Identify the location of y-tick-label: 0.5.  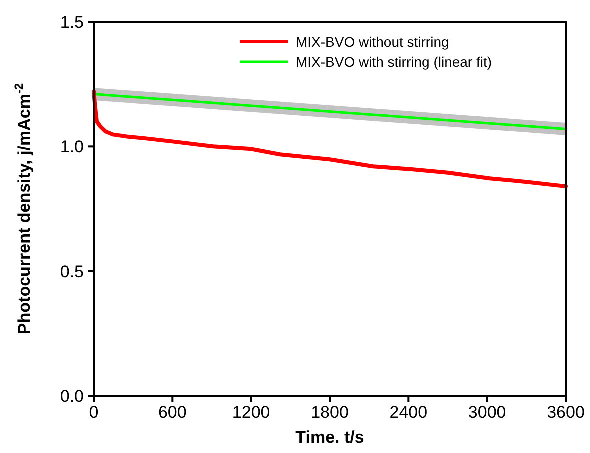
(72, 272).